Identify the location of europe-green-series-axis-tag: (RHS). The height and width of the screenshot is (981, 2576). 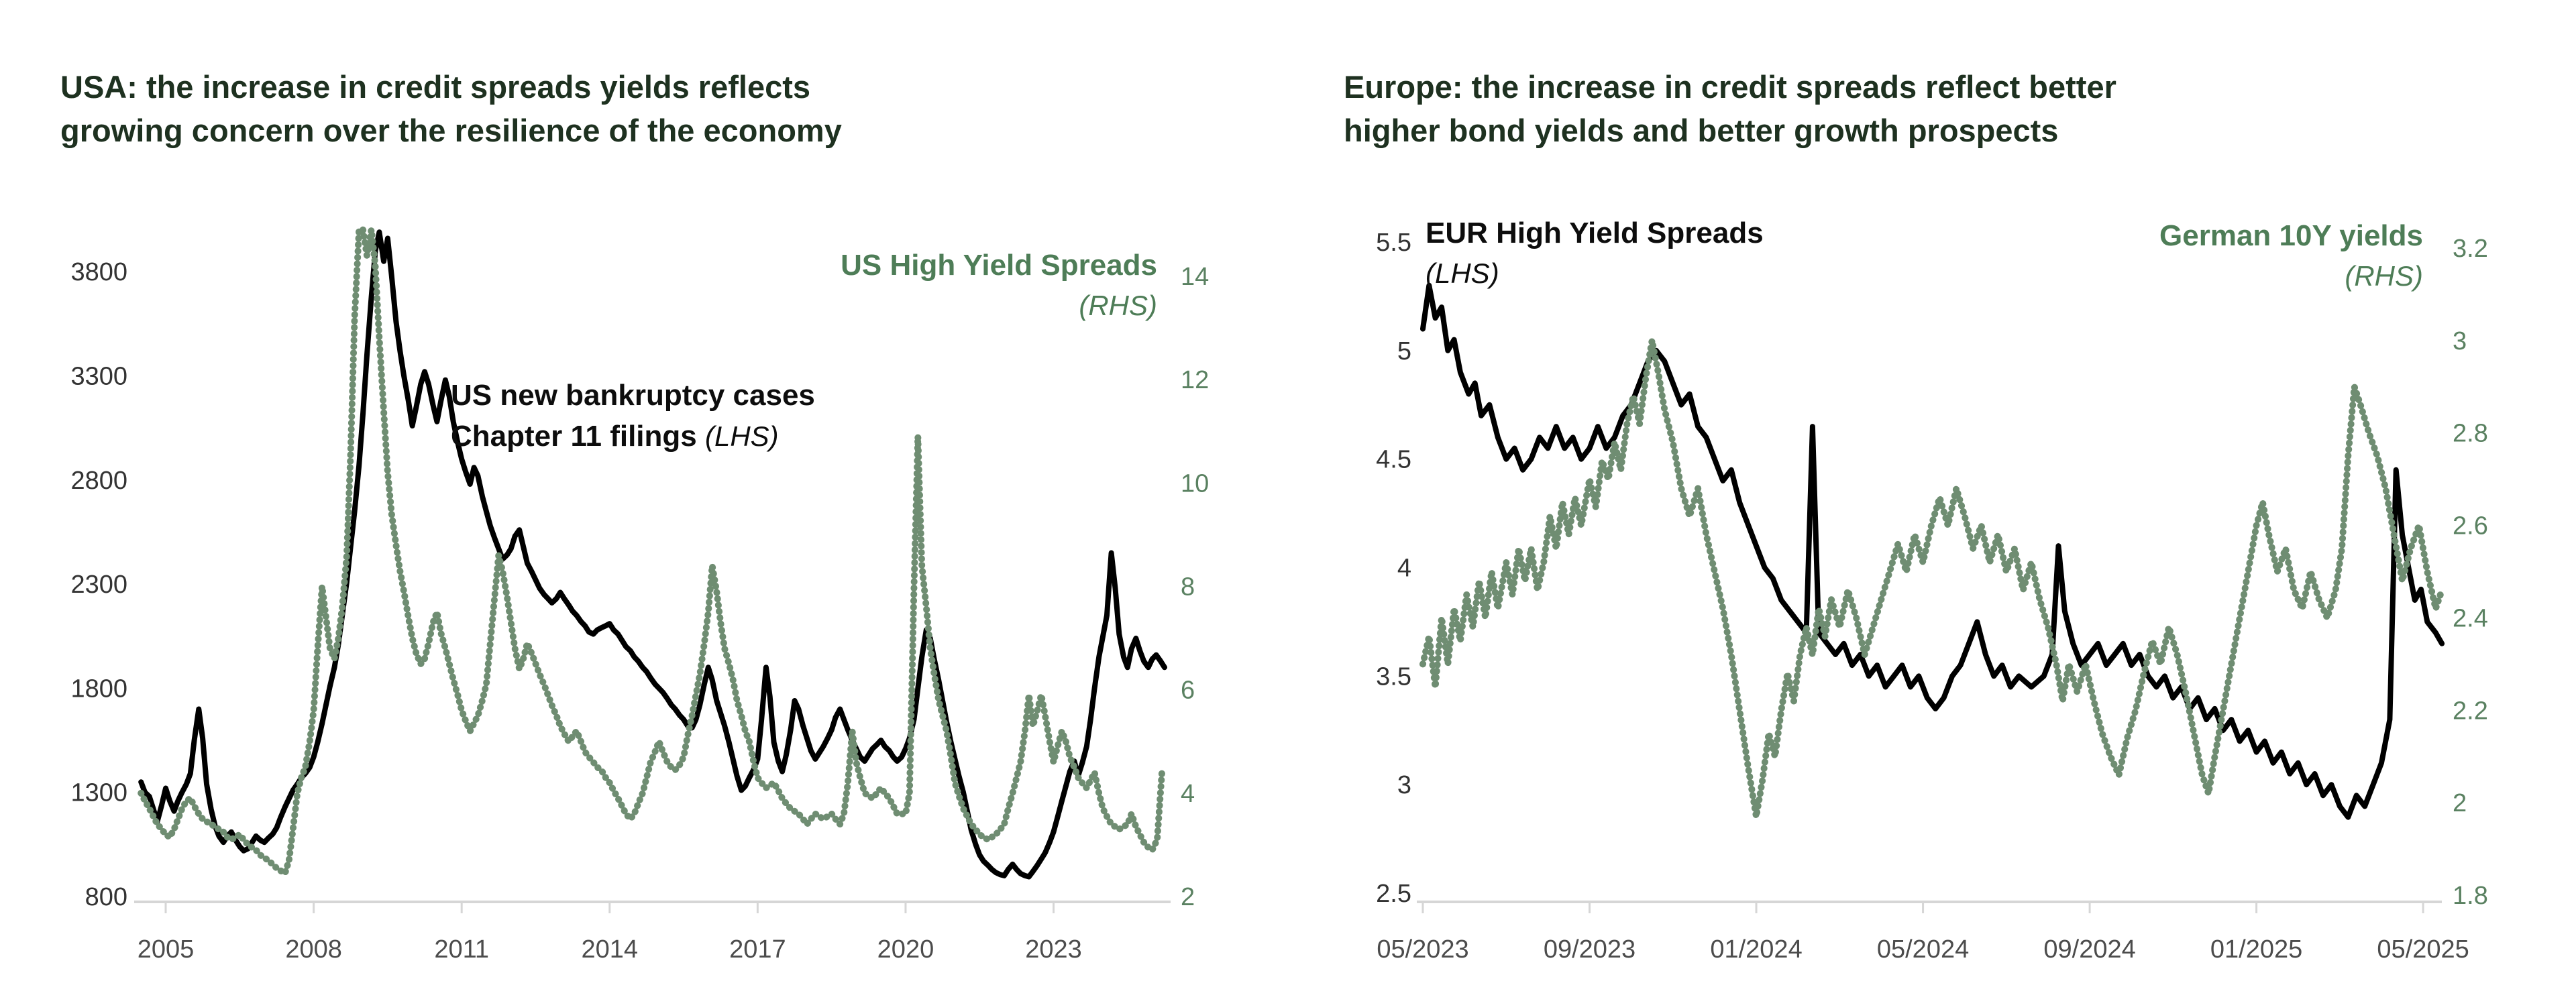
(2384, 275).